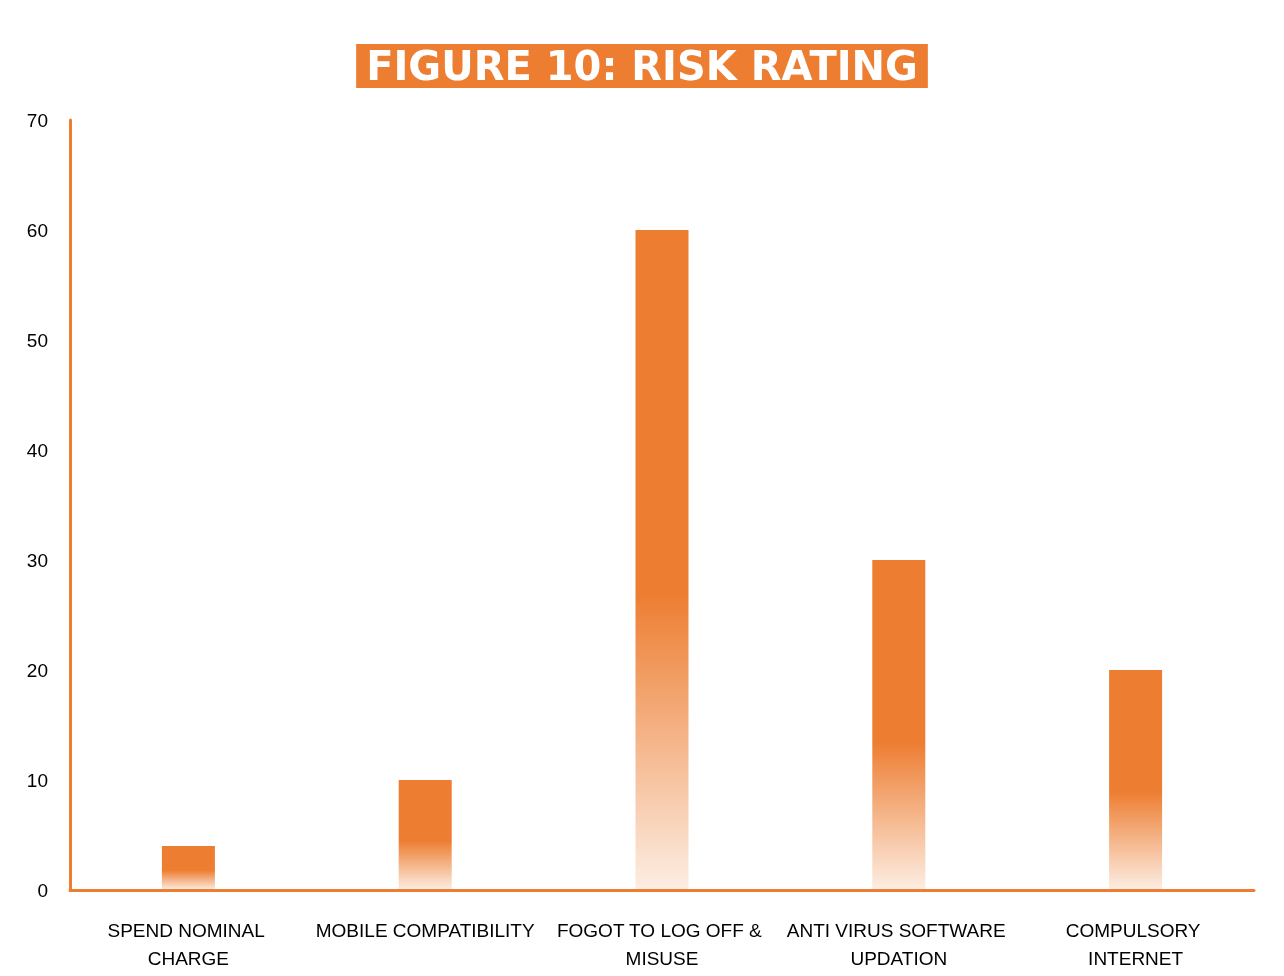 This screenshot has width=1284, height=976. Describe the element at coordinates (37, 780) in the screenshot. I see `y-tick-label: 10` at that location.